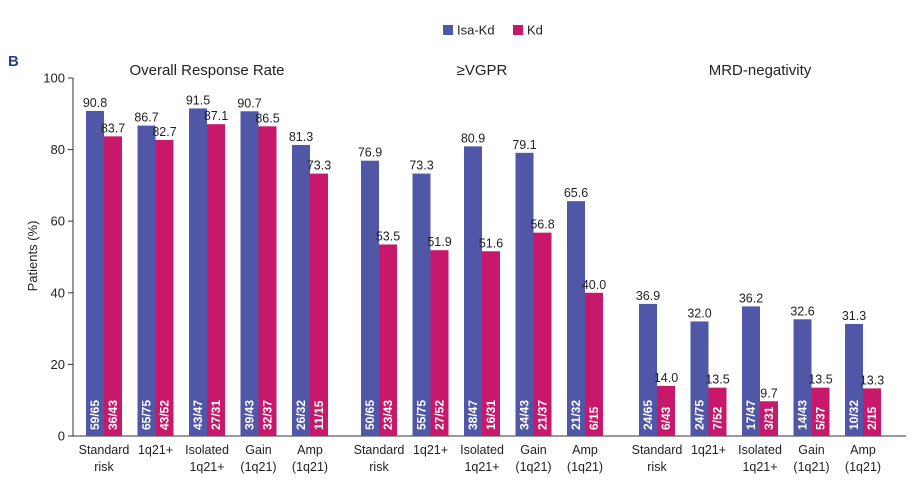 This screenshot has width=916, height=491. Describe the element at coordinates (165, 415) in the screenshot. I see `bar-count-label: 43/52` at that location.